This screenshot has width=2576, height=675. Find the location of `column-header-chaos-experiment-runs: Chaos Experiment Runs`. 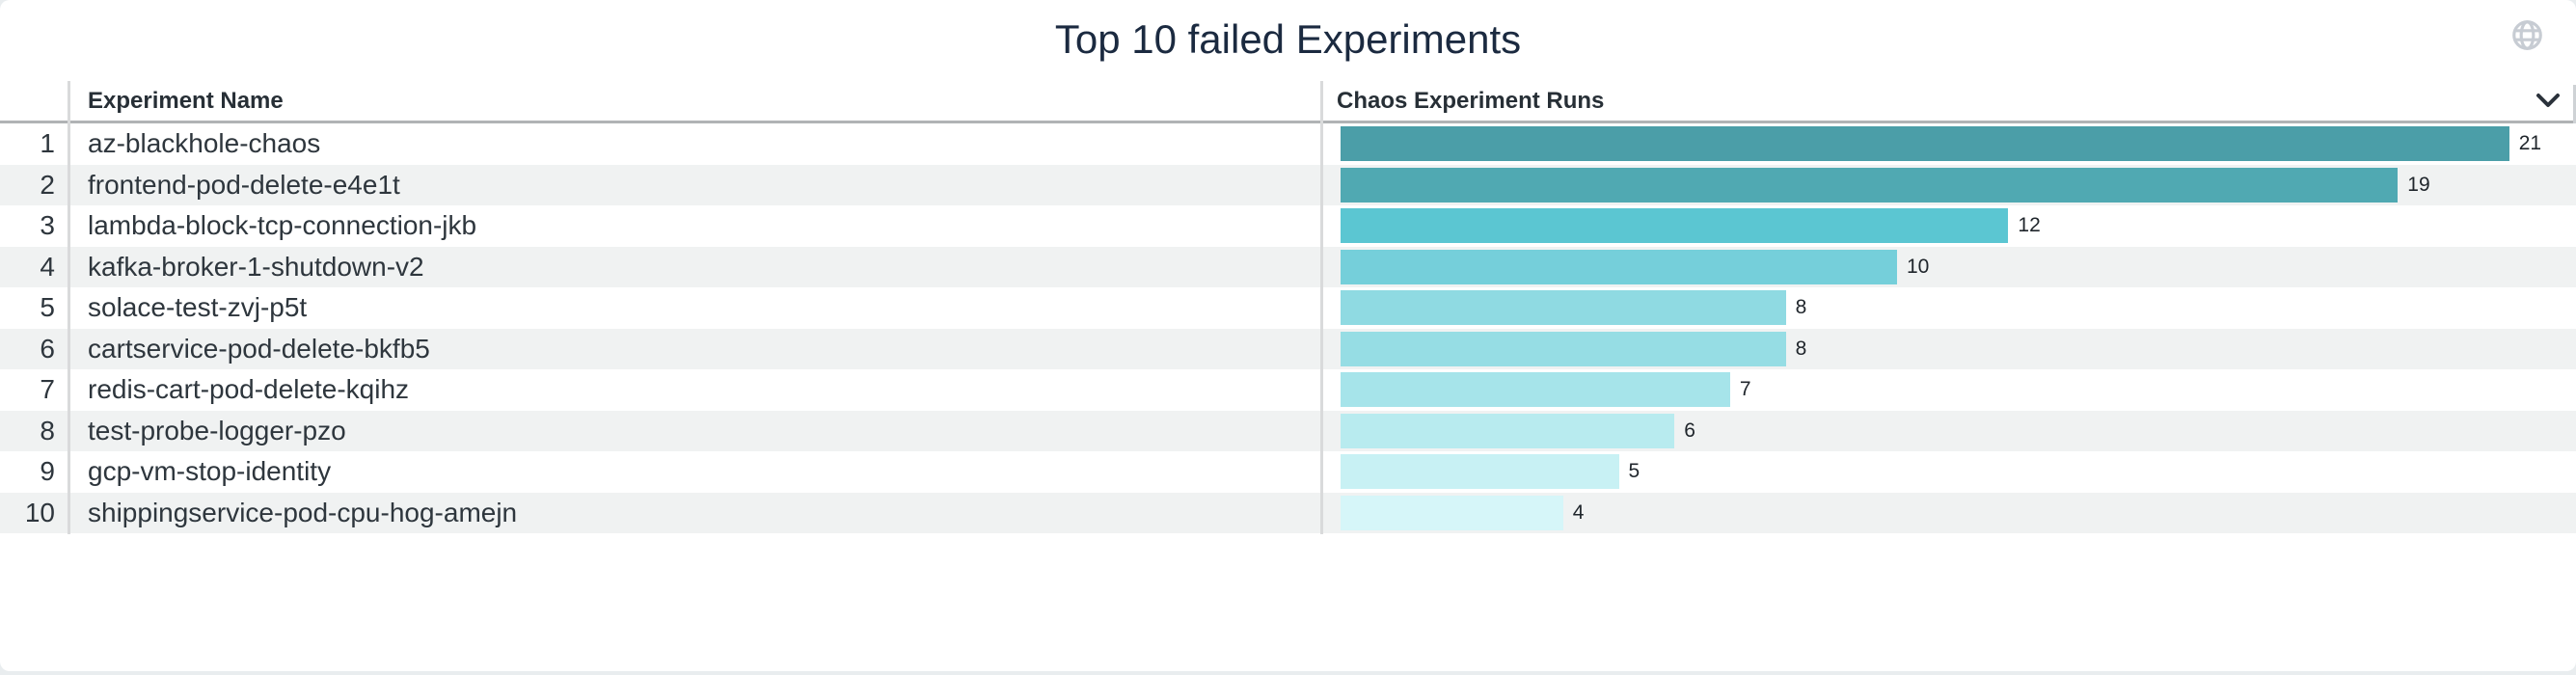

column-header-chaos-experiment-runs: Chaos Experiment Runs is located at coordinates (1471, 100).